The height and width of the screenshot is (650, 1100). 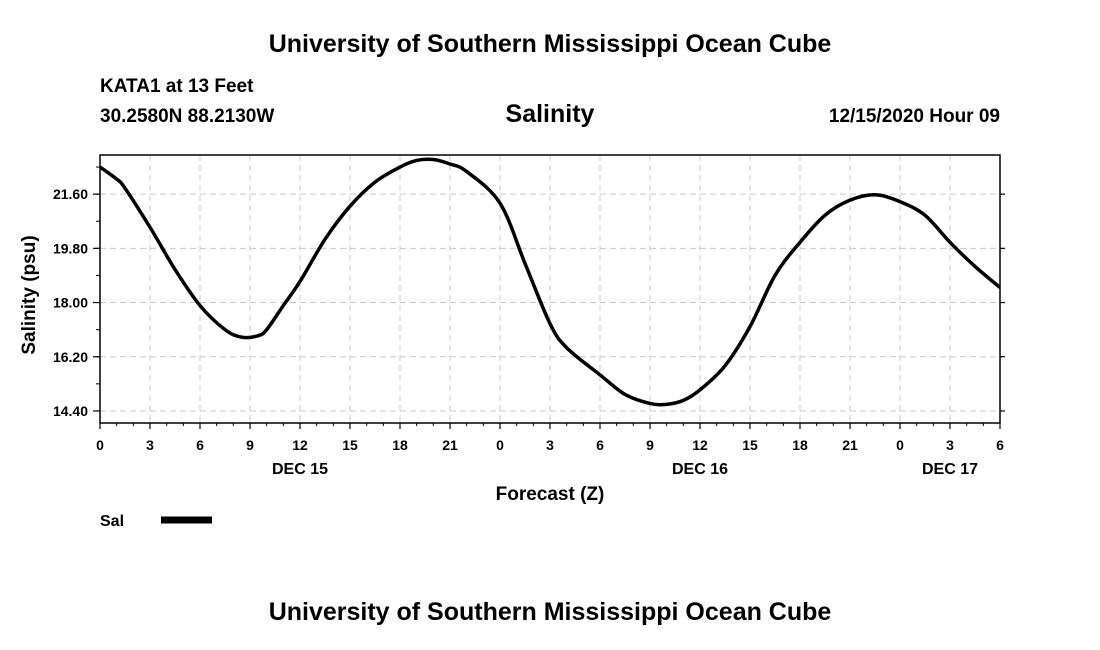 What do you see at coordinates (700, 469) in the screenshot?
I see `x-day-label: DEC 16` at bounding box center [700, 469].